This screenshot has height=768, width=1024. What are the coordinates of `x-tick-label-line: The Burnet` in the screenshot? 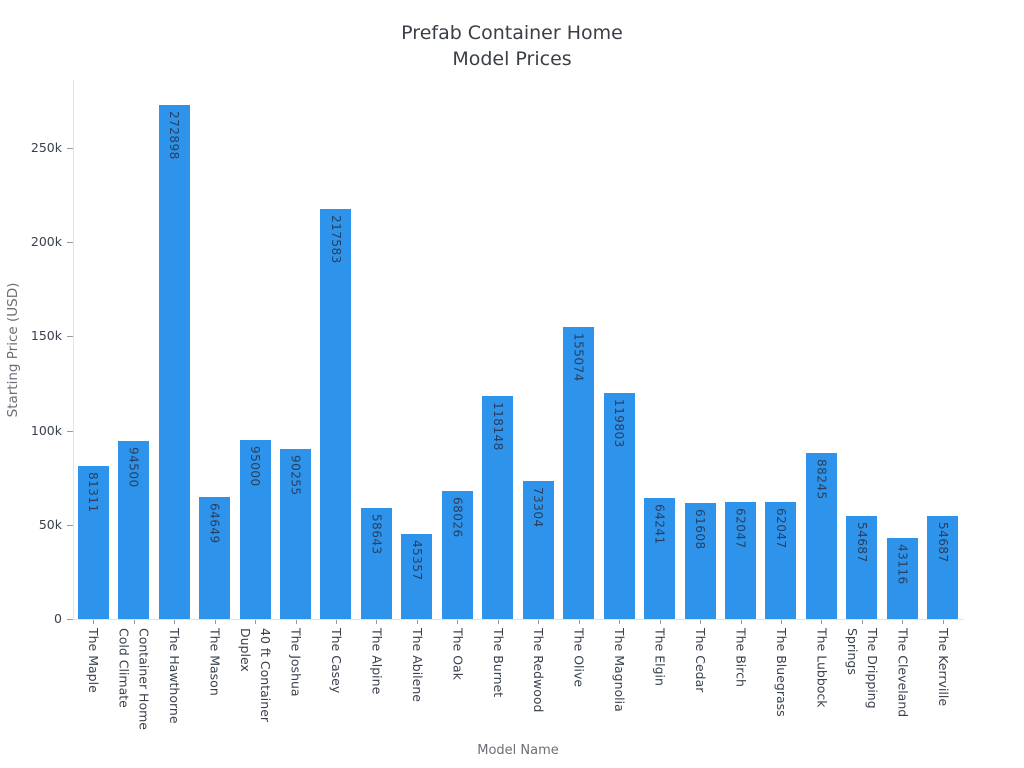 It's located at (498, 663).